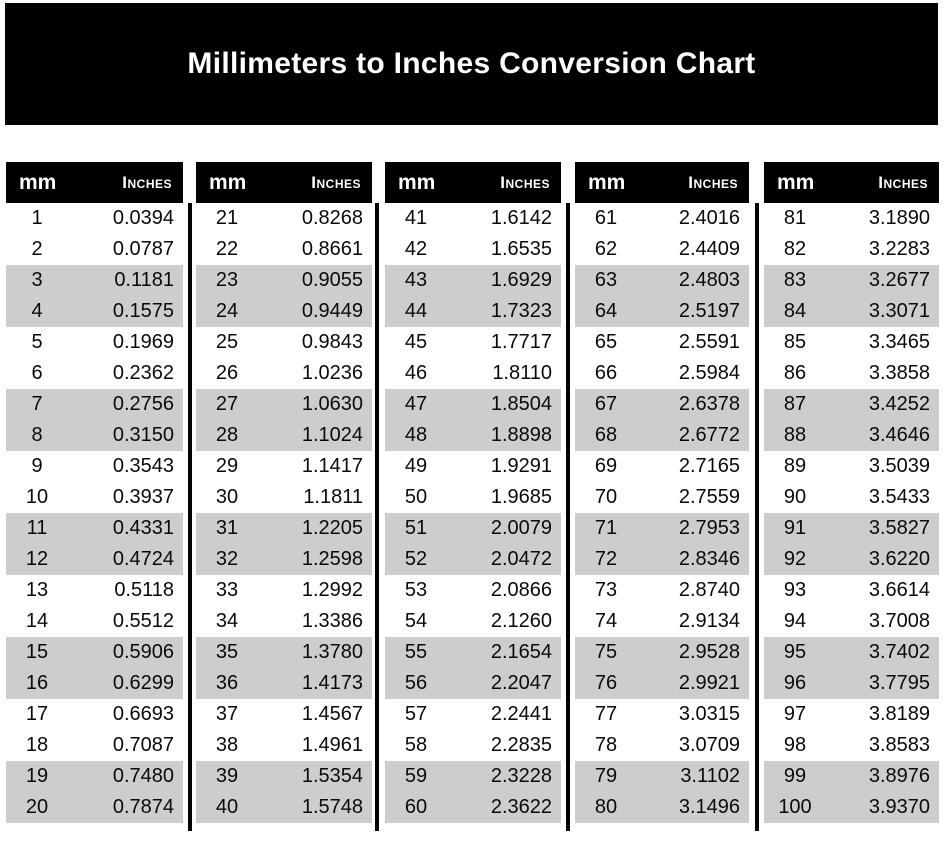 This screenshot has width=946, height=844. What do you see at coordinates (606, 373) in the screenshot?
I see `mm-value: 66` at bounding box center [606, 373].